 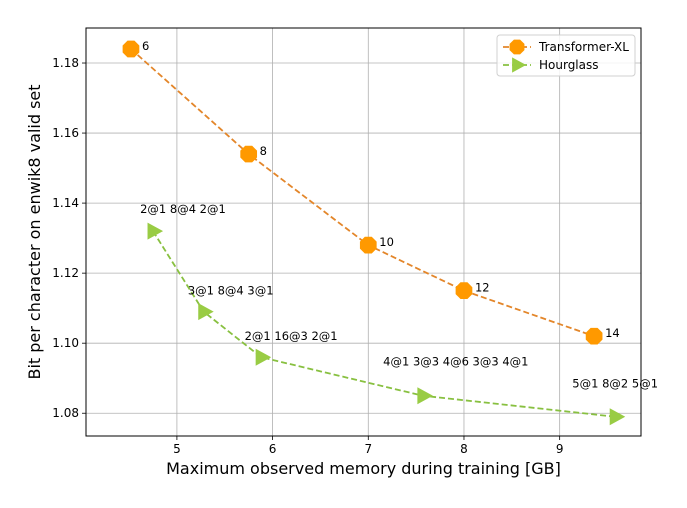 What do you see at coordinates (368, 449) in the screenshot?
I see `x-tick-label: 7` at bounding box center [368, 449].